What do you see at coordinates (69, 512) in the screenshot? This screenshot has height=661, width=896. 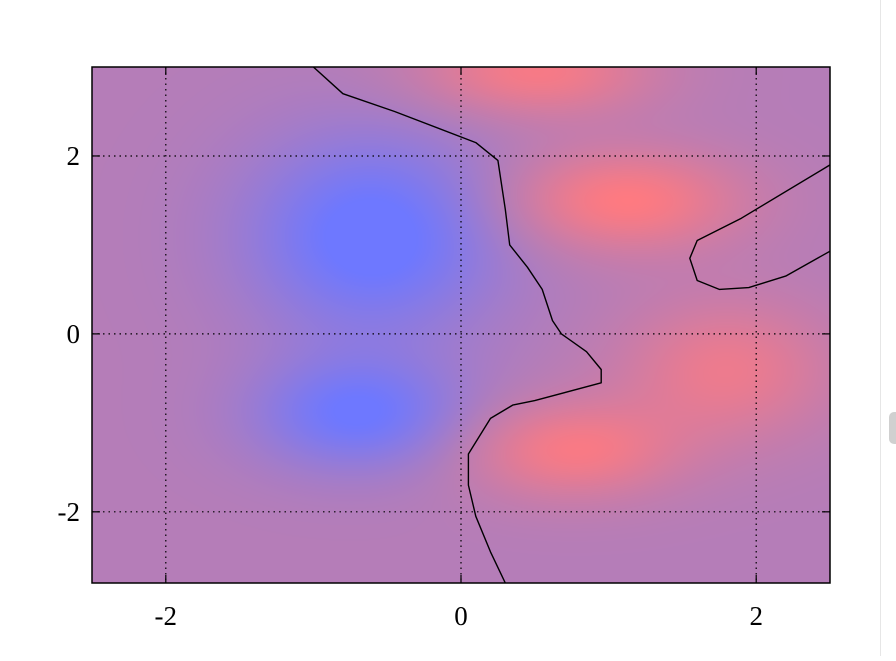 I see `y-tick-label-0: -2` at bounding box center [69, 512].